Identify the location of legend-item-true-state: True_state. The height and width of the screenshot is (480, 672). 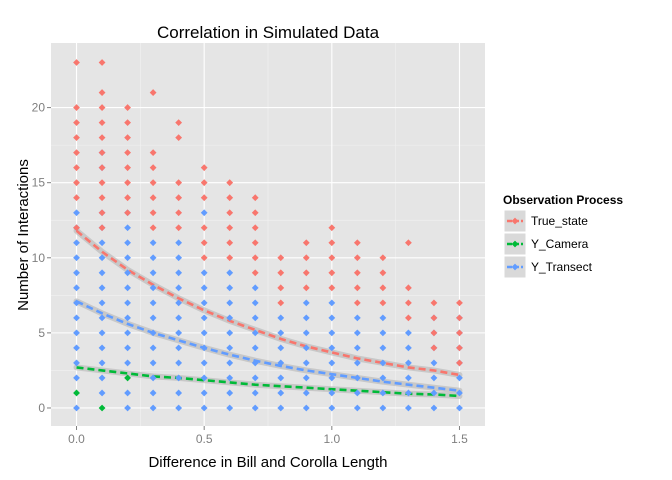
(545, 221).